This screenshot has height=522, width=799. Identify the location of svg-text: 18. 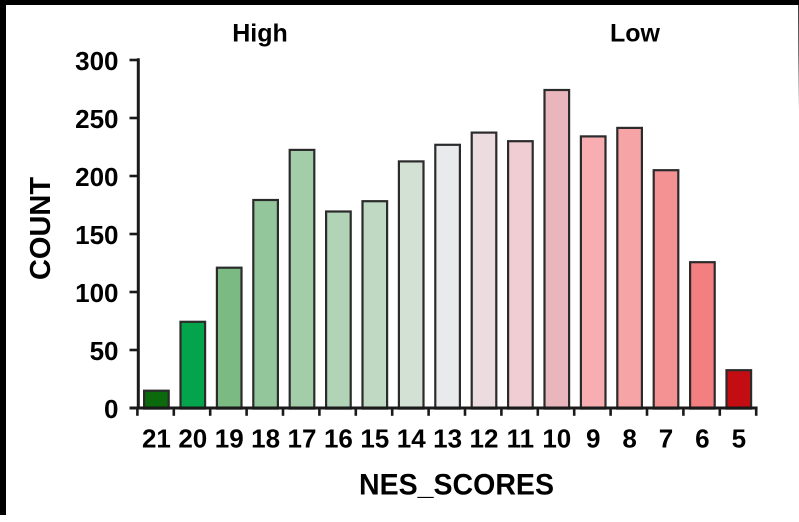
(265, 438).